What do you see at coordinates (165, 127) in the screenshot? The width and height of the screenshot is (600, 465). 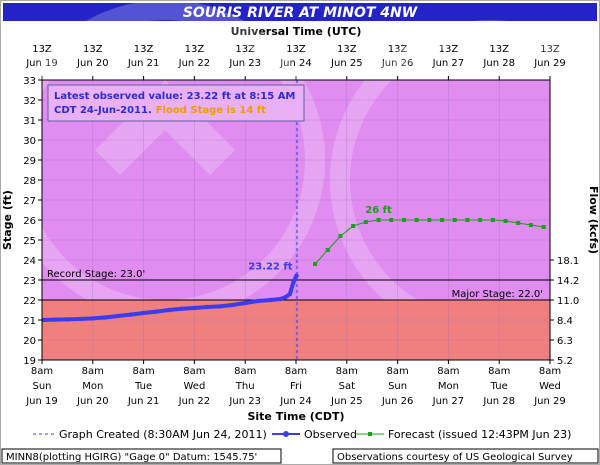 I see `watermark-emblem` at bounding box center [165, 127].